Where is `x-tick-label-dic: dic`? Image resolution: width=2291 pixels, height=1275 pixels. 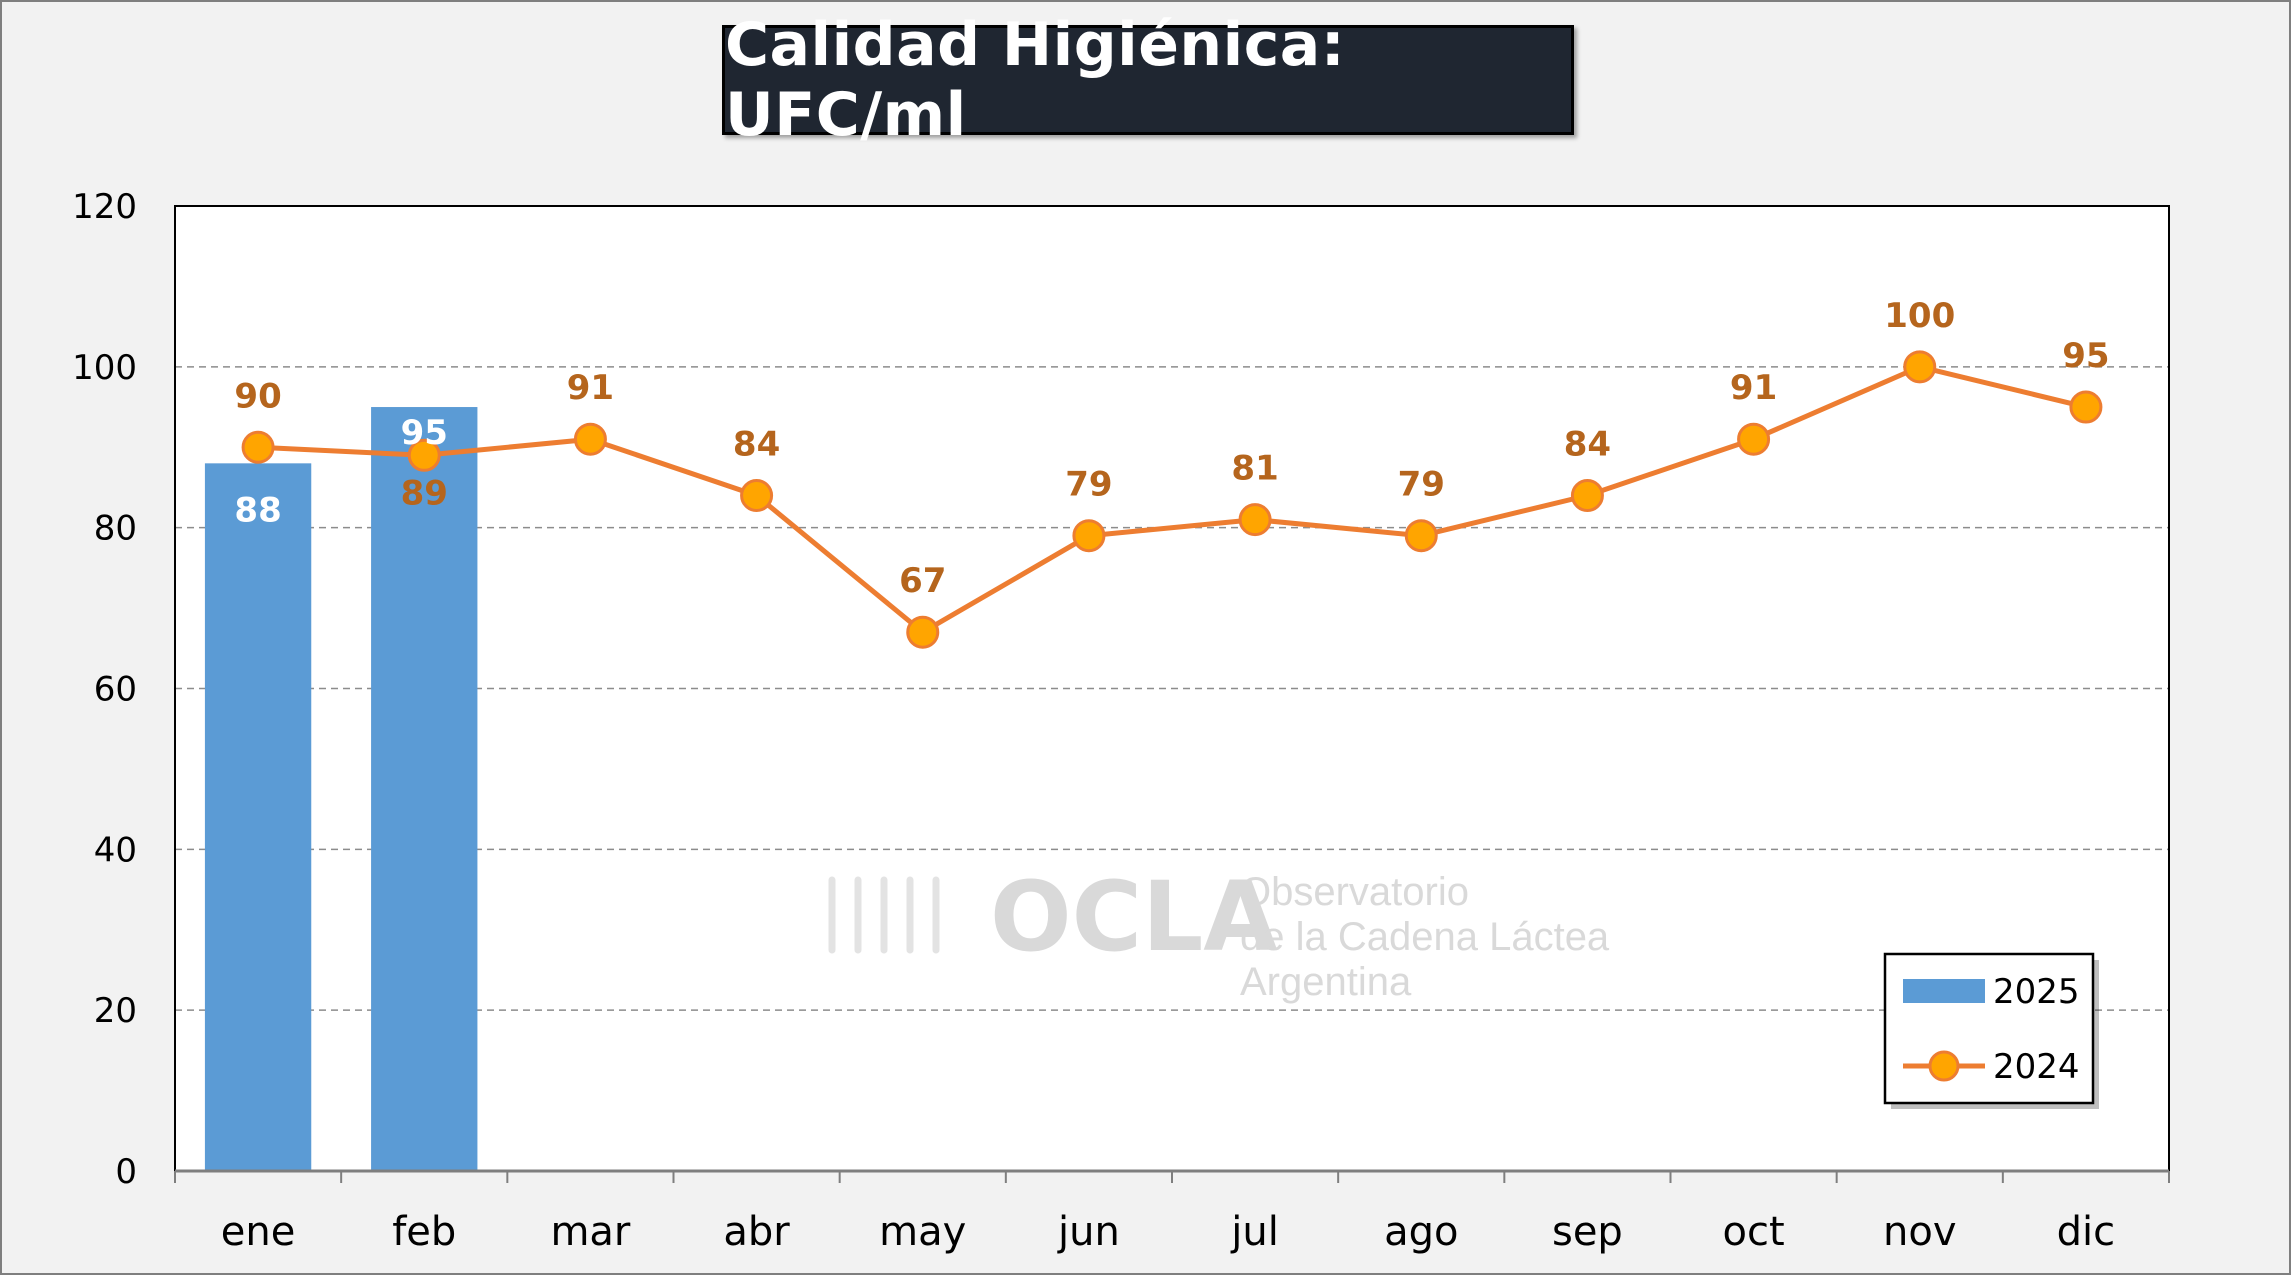 x-tick-label-dic: dic is located at coordinates (2086, 1232).